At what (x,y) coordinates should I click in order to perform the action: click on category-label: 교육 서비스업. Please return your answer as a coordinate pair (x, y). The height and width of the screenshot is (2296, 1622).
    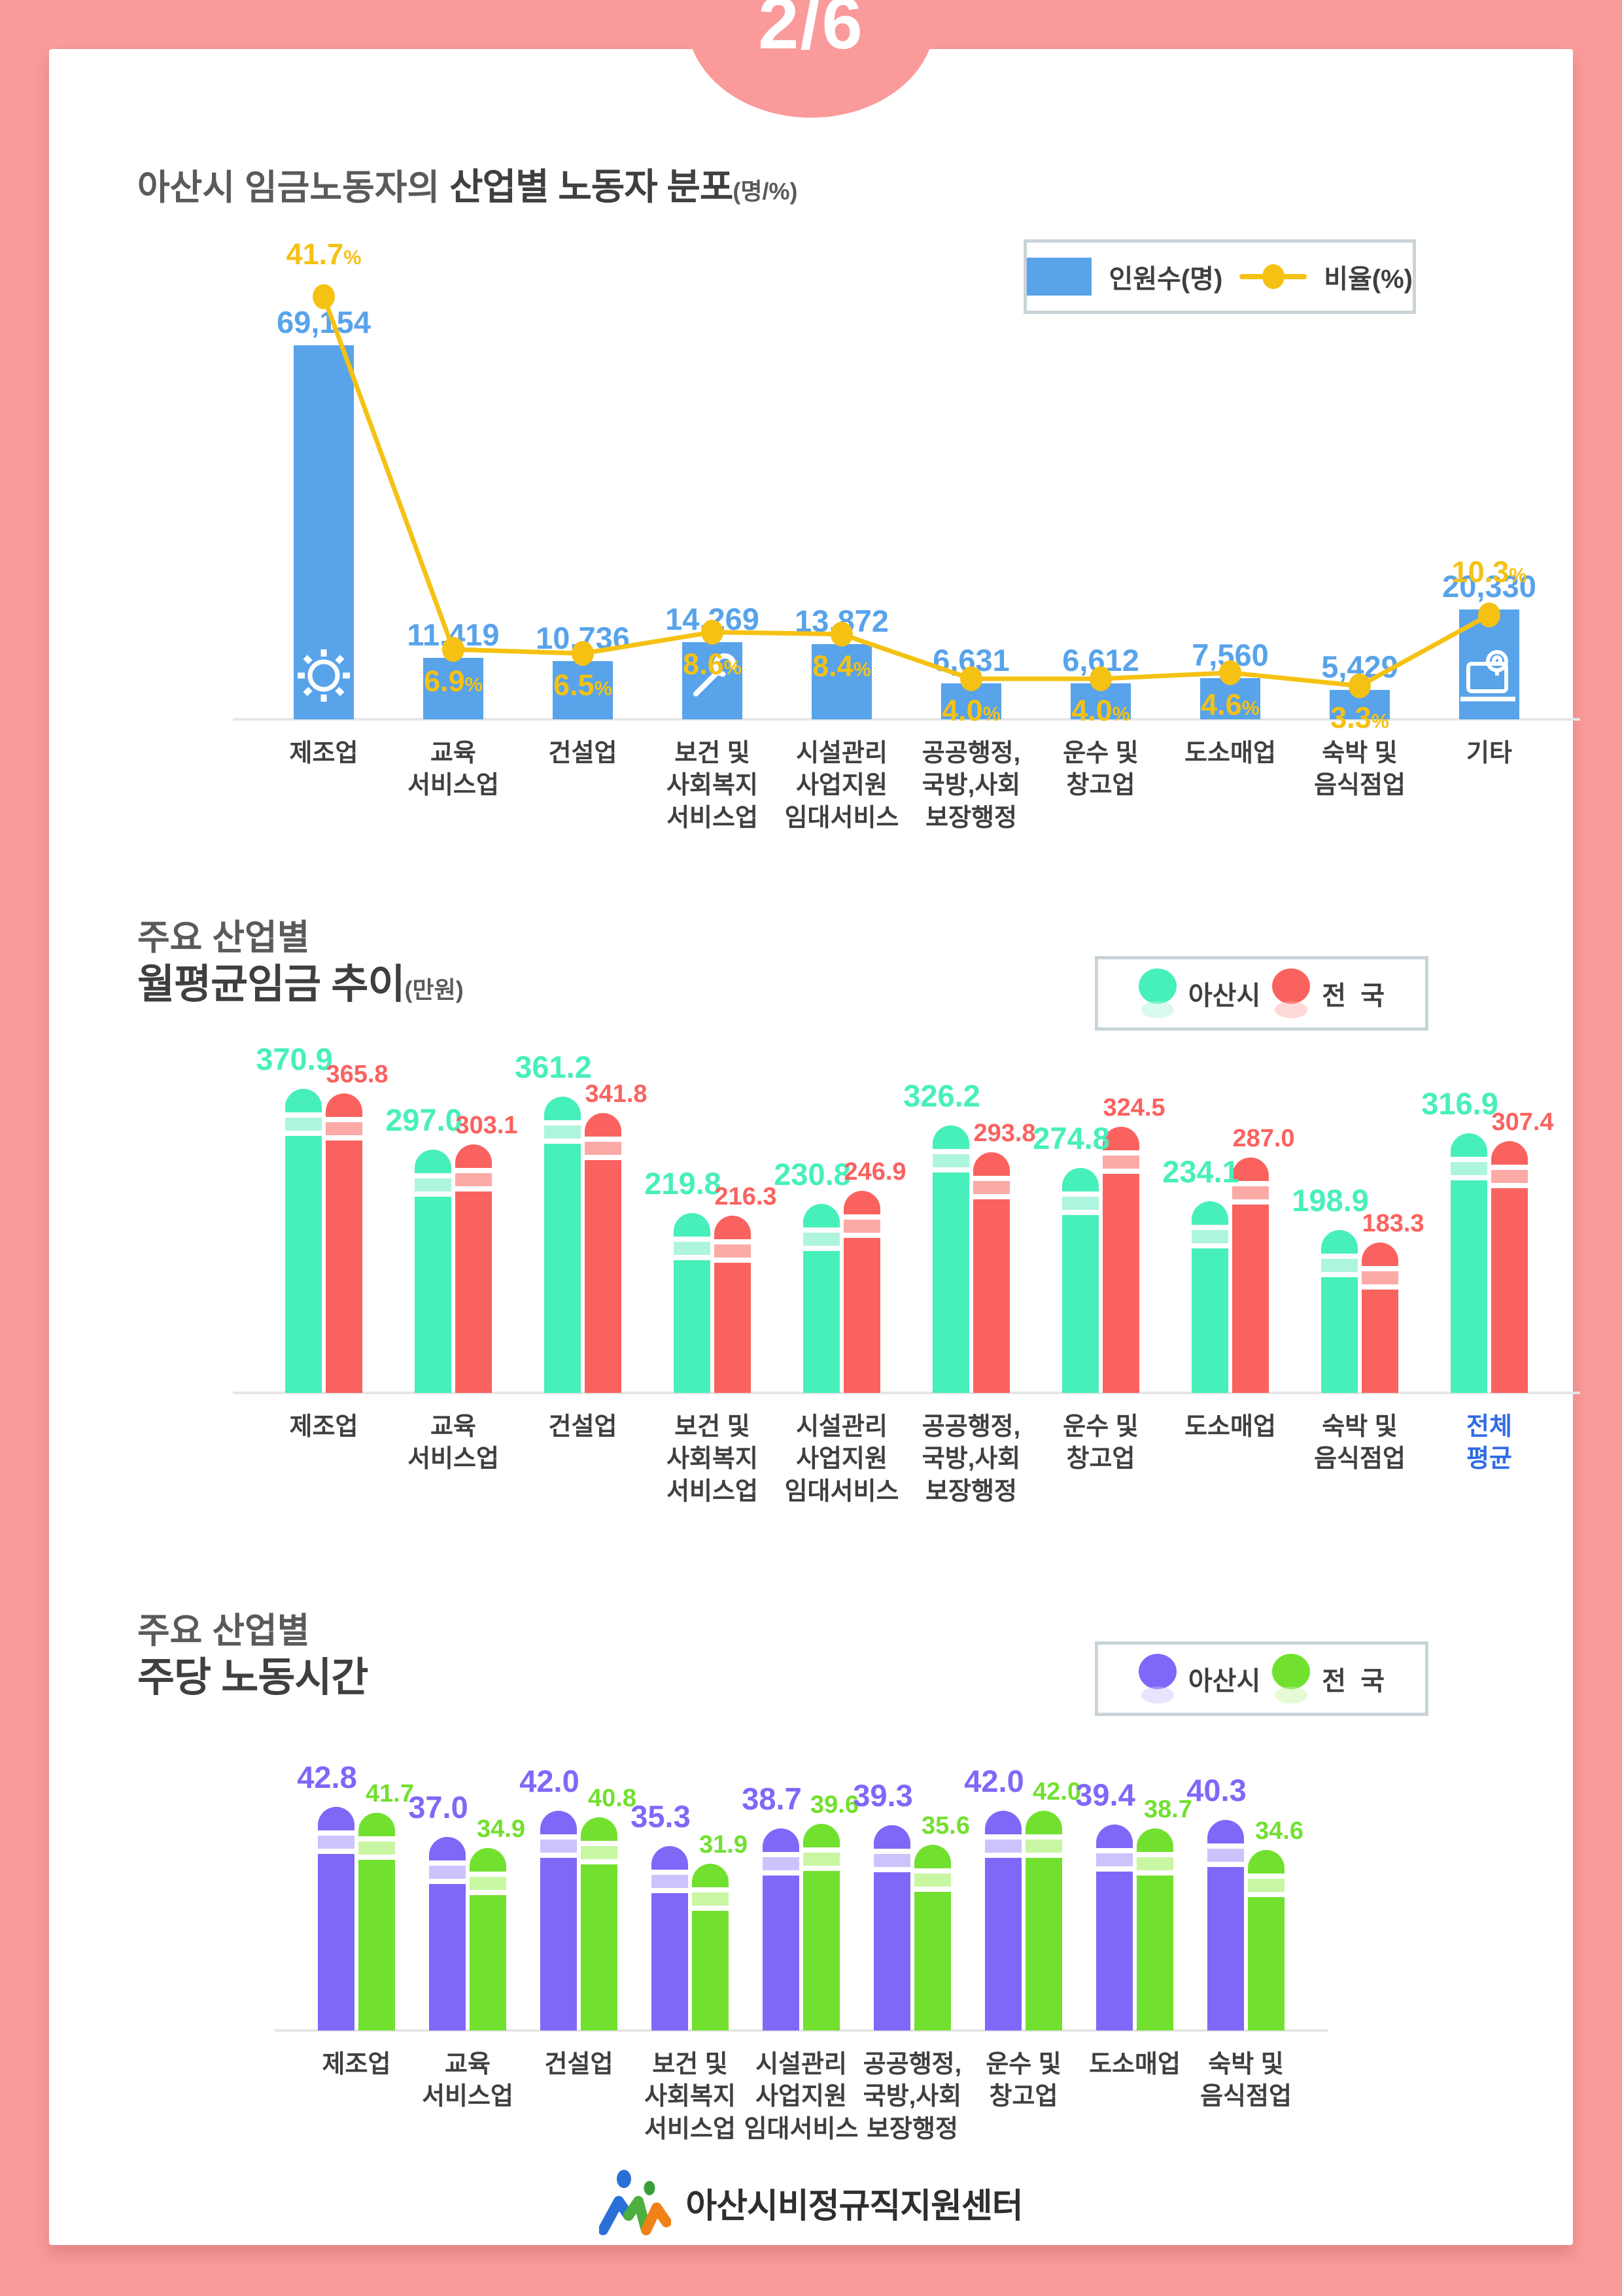
    Looking at the image, I should click on (453, 1443).